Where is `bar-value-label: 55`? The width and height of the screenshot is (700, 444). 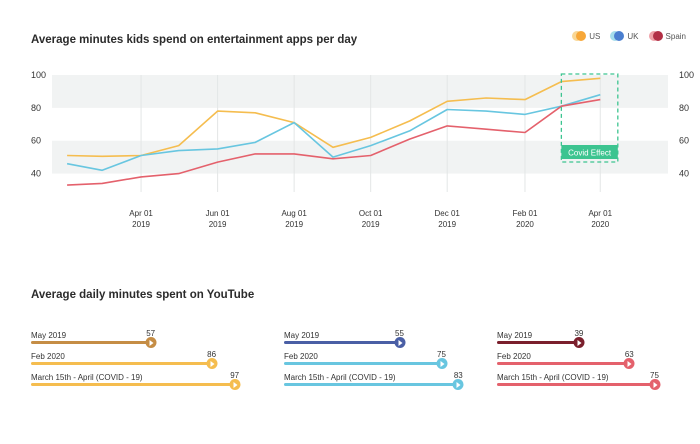 bar-value-label: 55 is located at coordinates (399, 333).